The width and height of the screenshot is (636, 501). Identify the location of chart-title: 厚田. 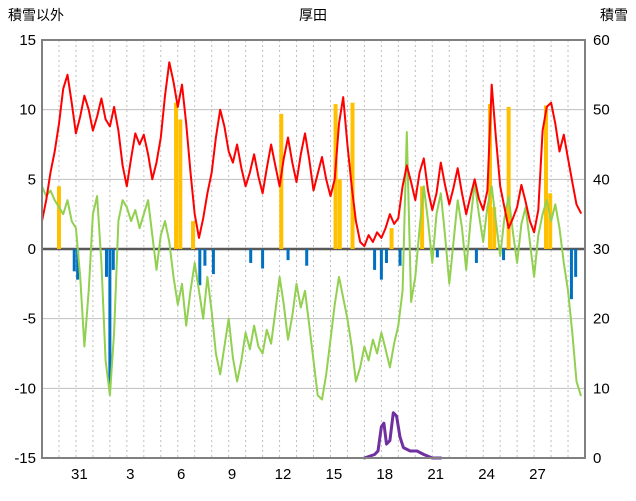
(313, 15).